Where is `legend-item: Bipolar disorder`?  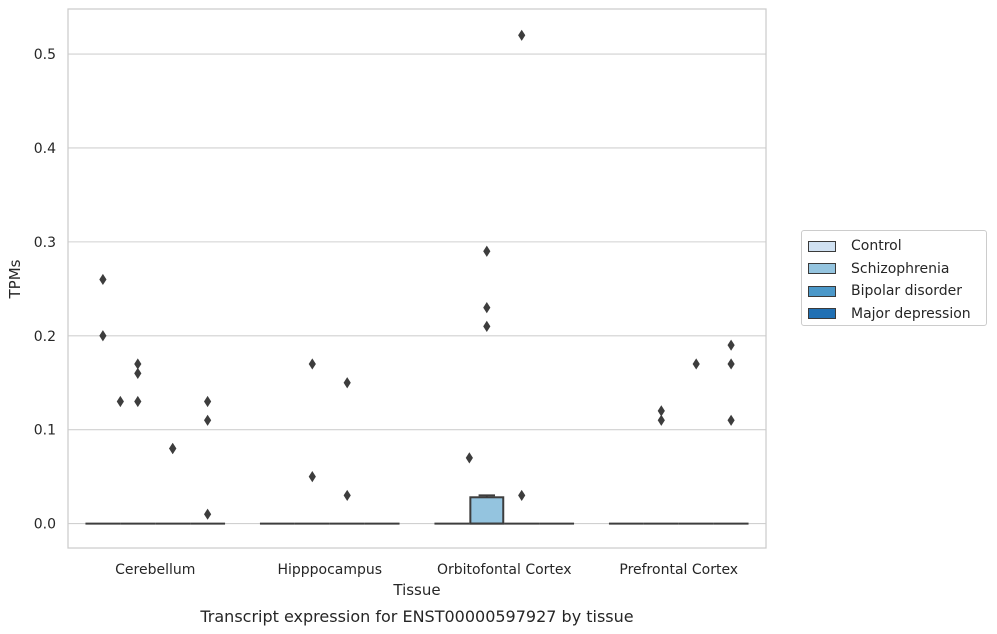 legend-item: Bipolar disorder is located at coordinates (897, 291).